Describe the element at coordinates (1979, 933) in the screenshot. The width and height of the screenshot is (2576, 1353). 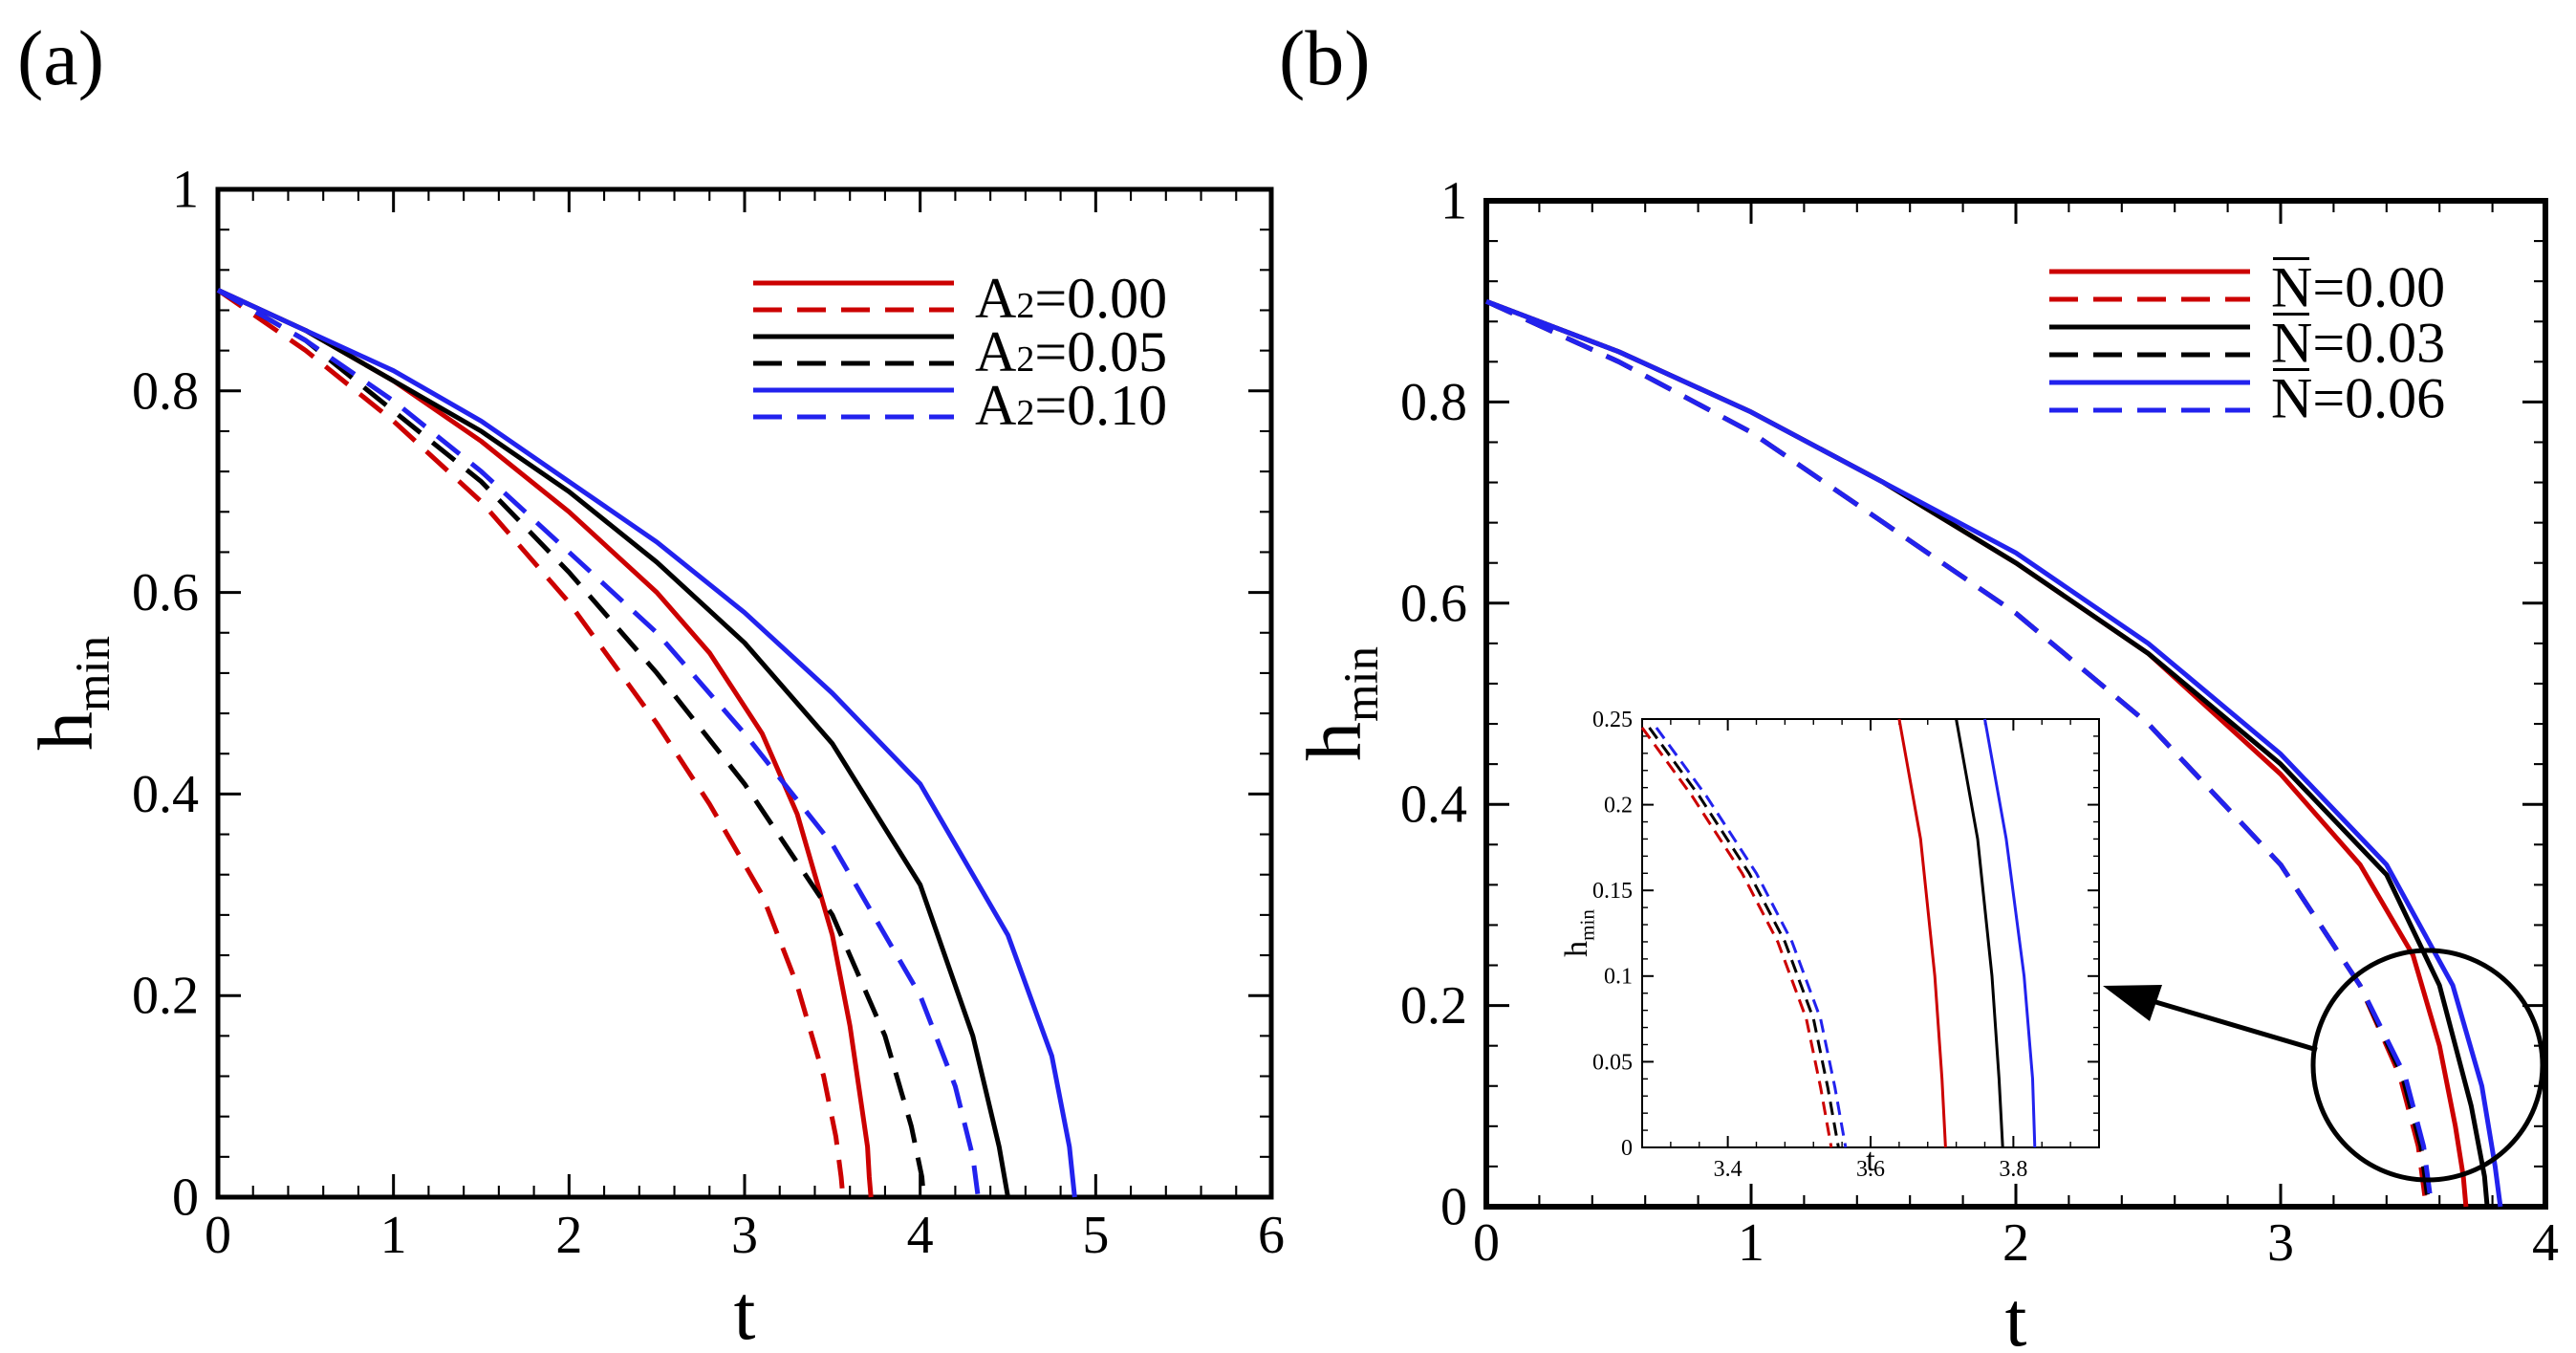
I see `series-line-black-solid` at that location.